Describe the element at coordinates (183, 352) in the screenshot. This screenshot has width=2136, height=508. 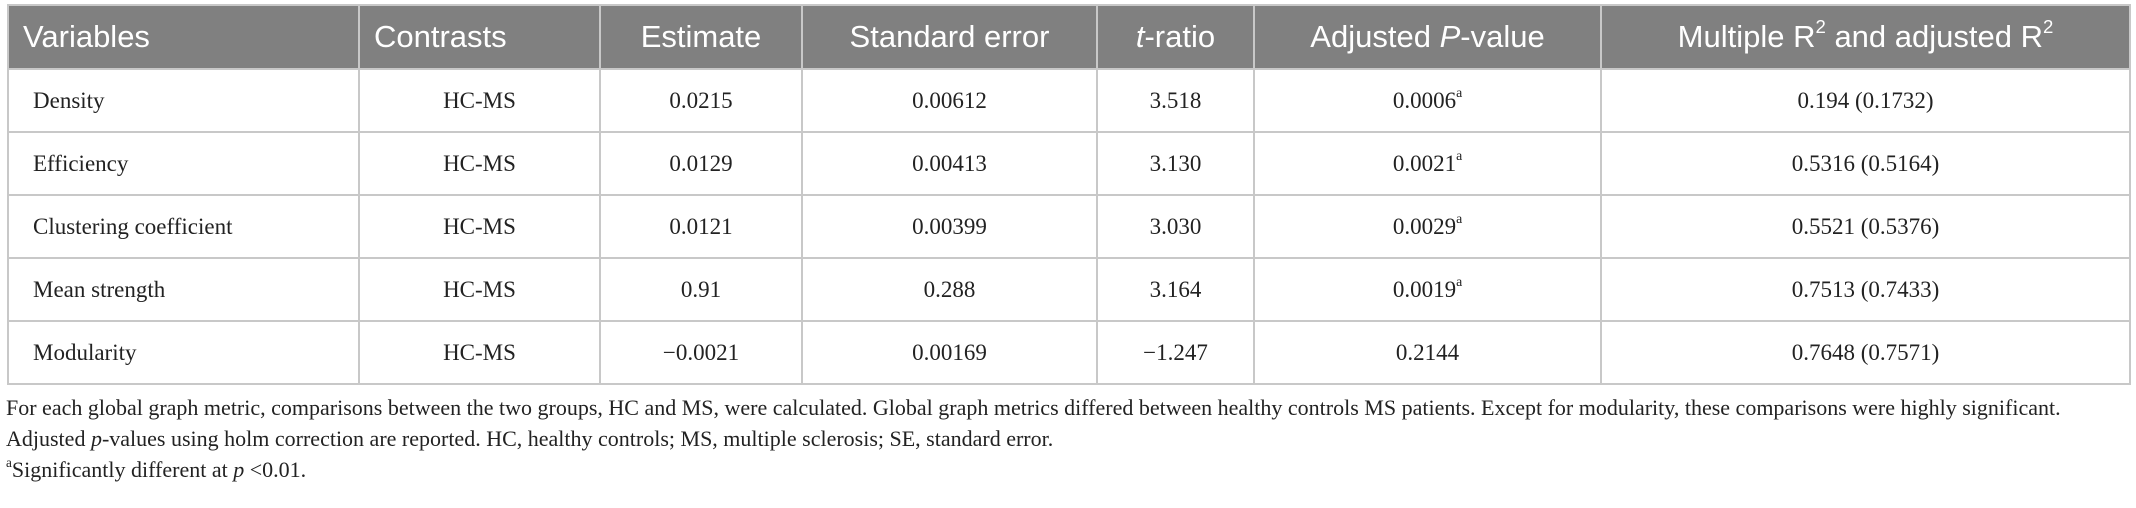
I see `table-cell: Modularity` at that location.